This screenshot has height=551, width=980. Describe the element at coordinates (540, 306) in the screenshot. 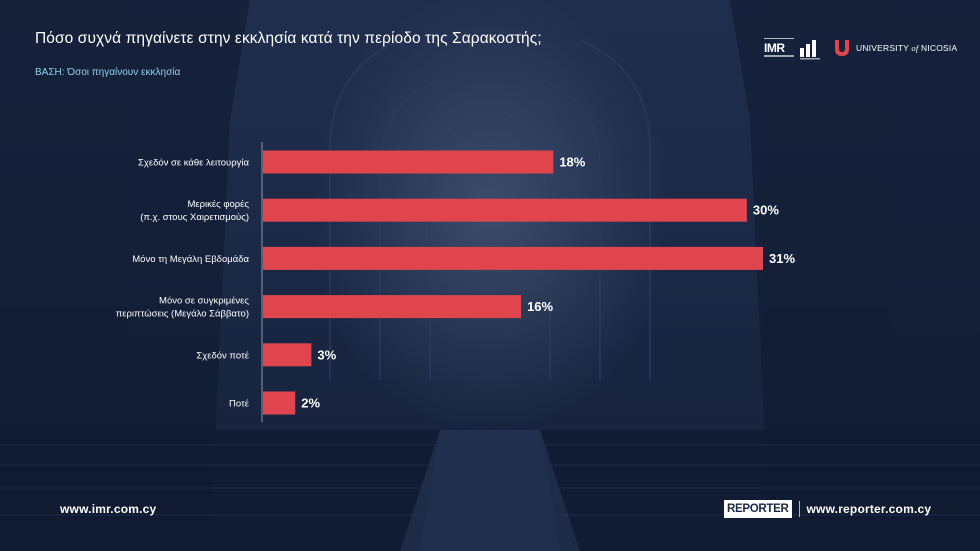

I see `data-label-3: 16%` at that location.